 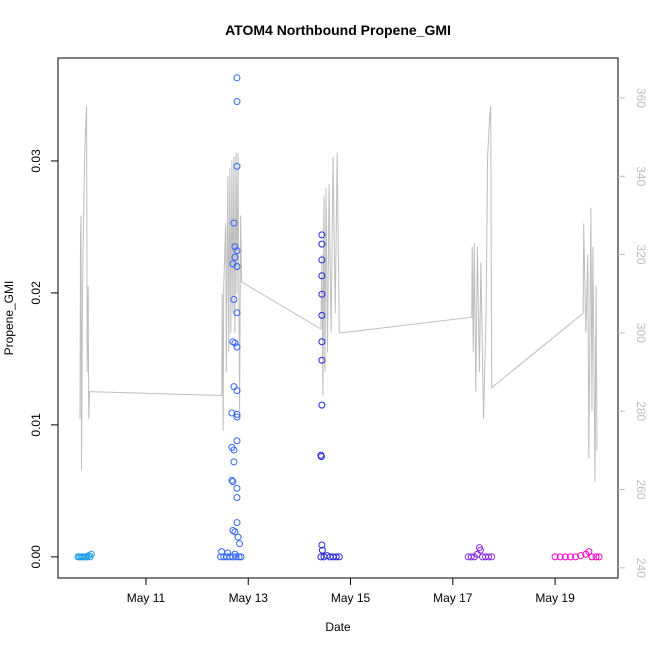 I want to click on y2-tick-label: 300, so click(x=641, y=333).